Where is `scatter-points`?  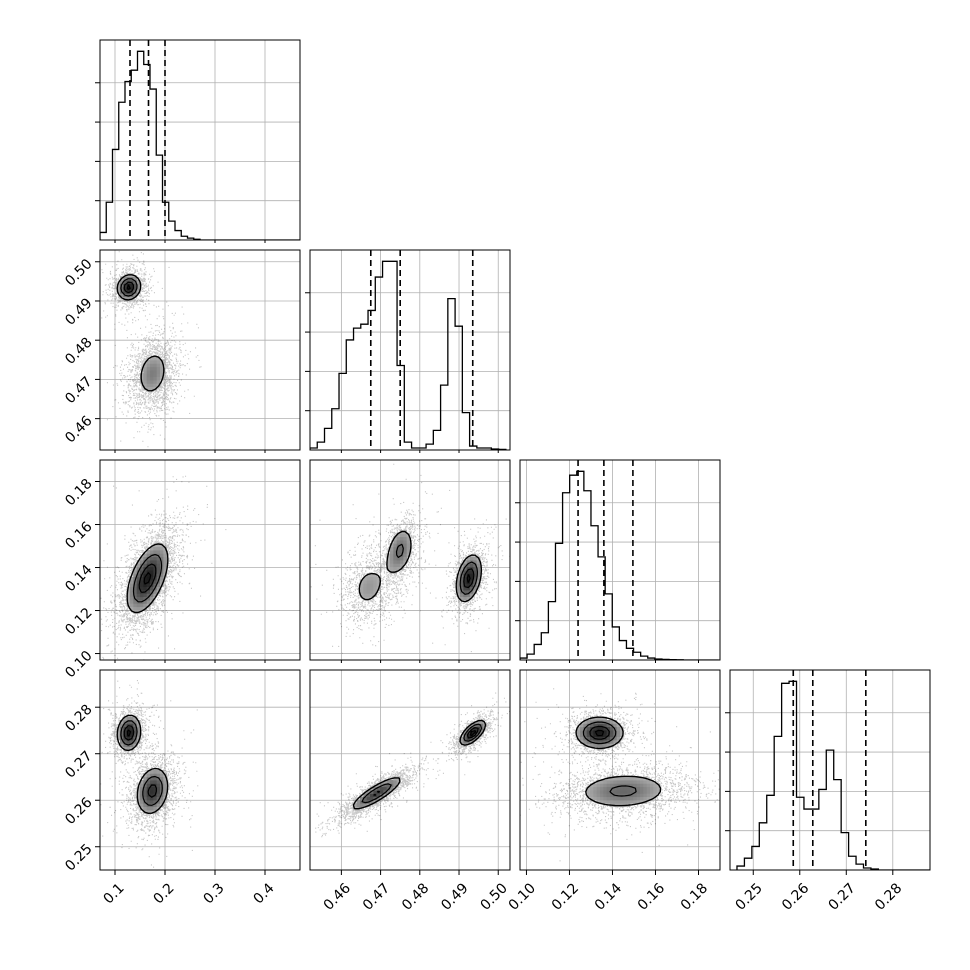 scatter-points is located at coordinates (149, 774).